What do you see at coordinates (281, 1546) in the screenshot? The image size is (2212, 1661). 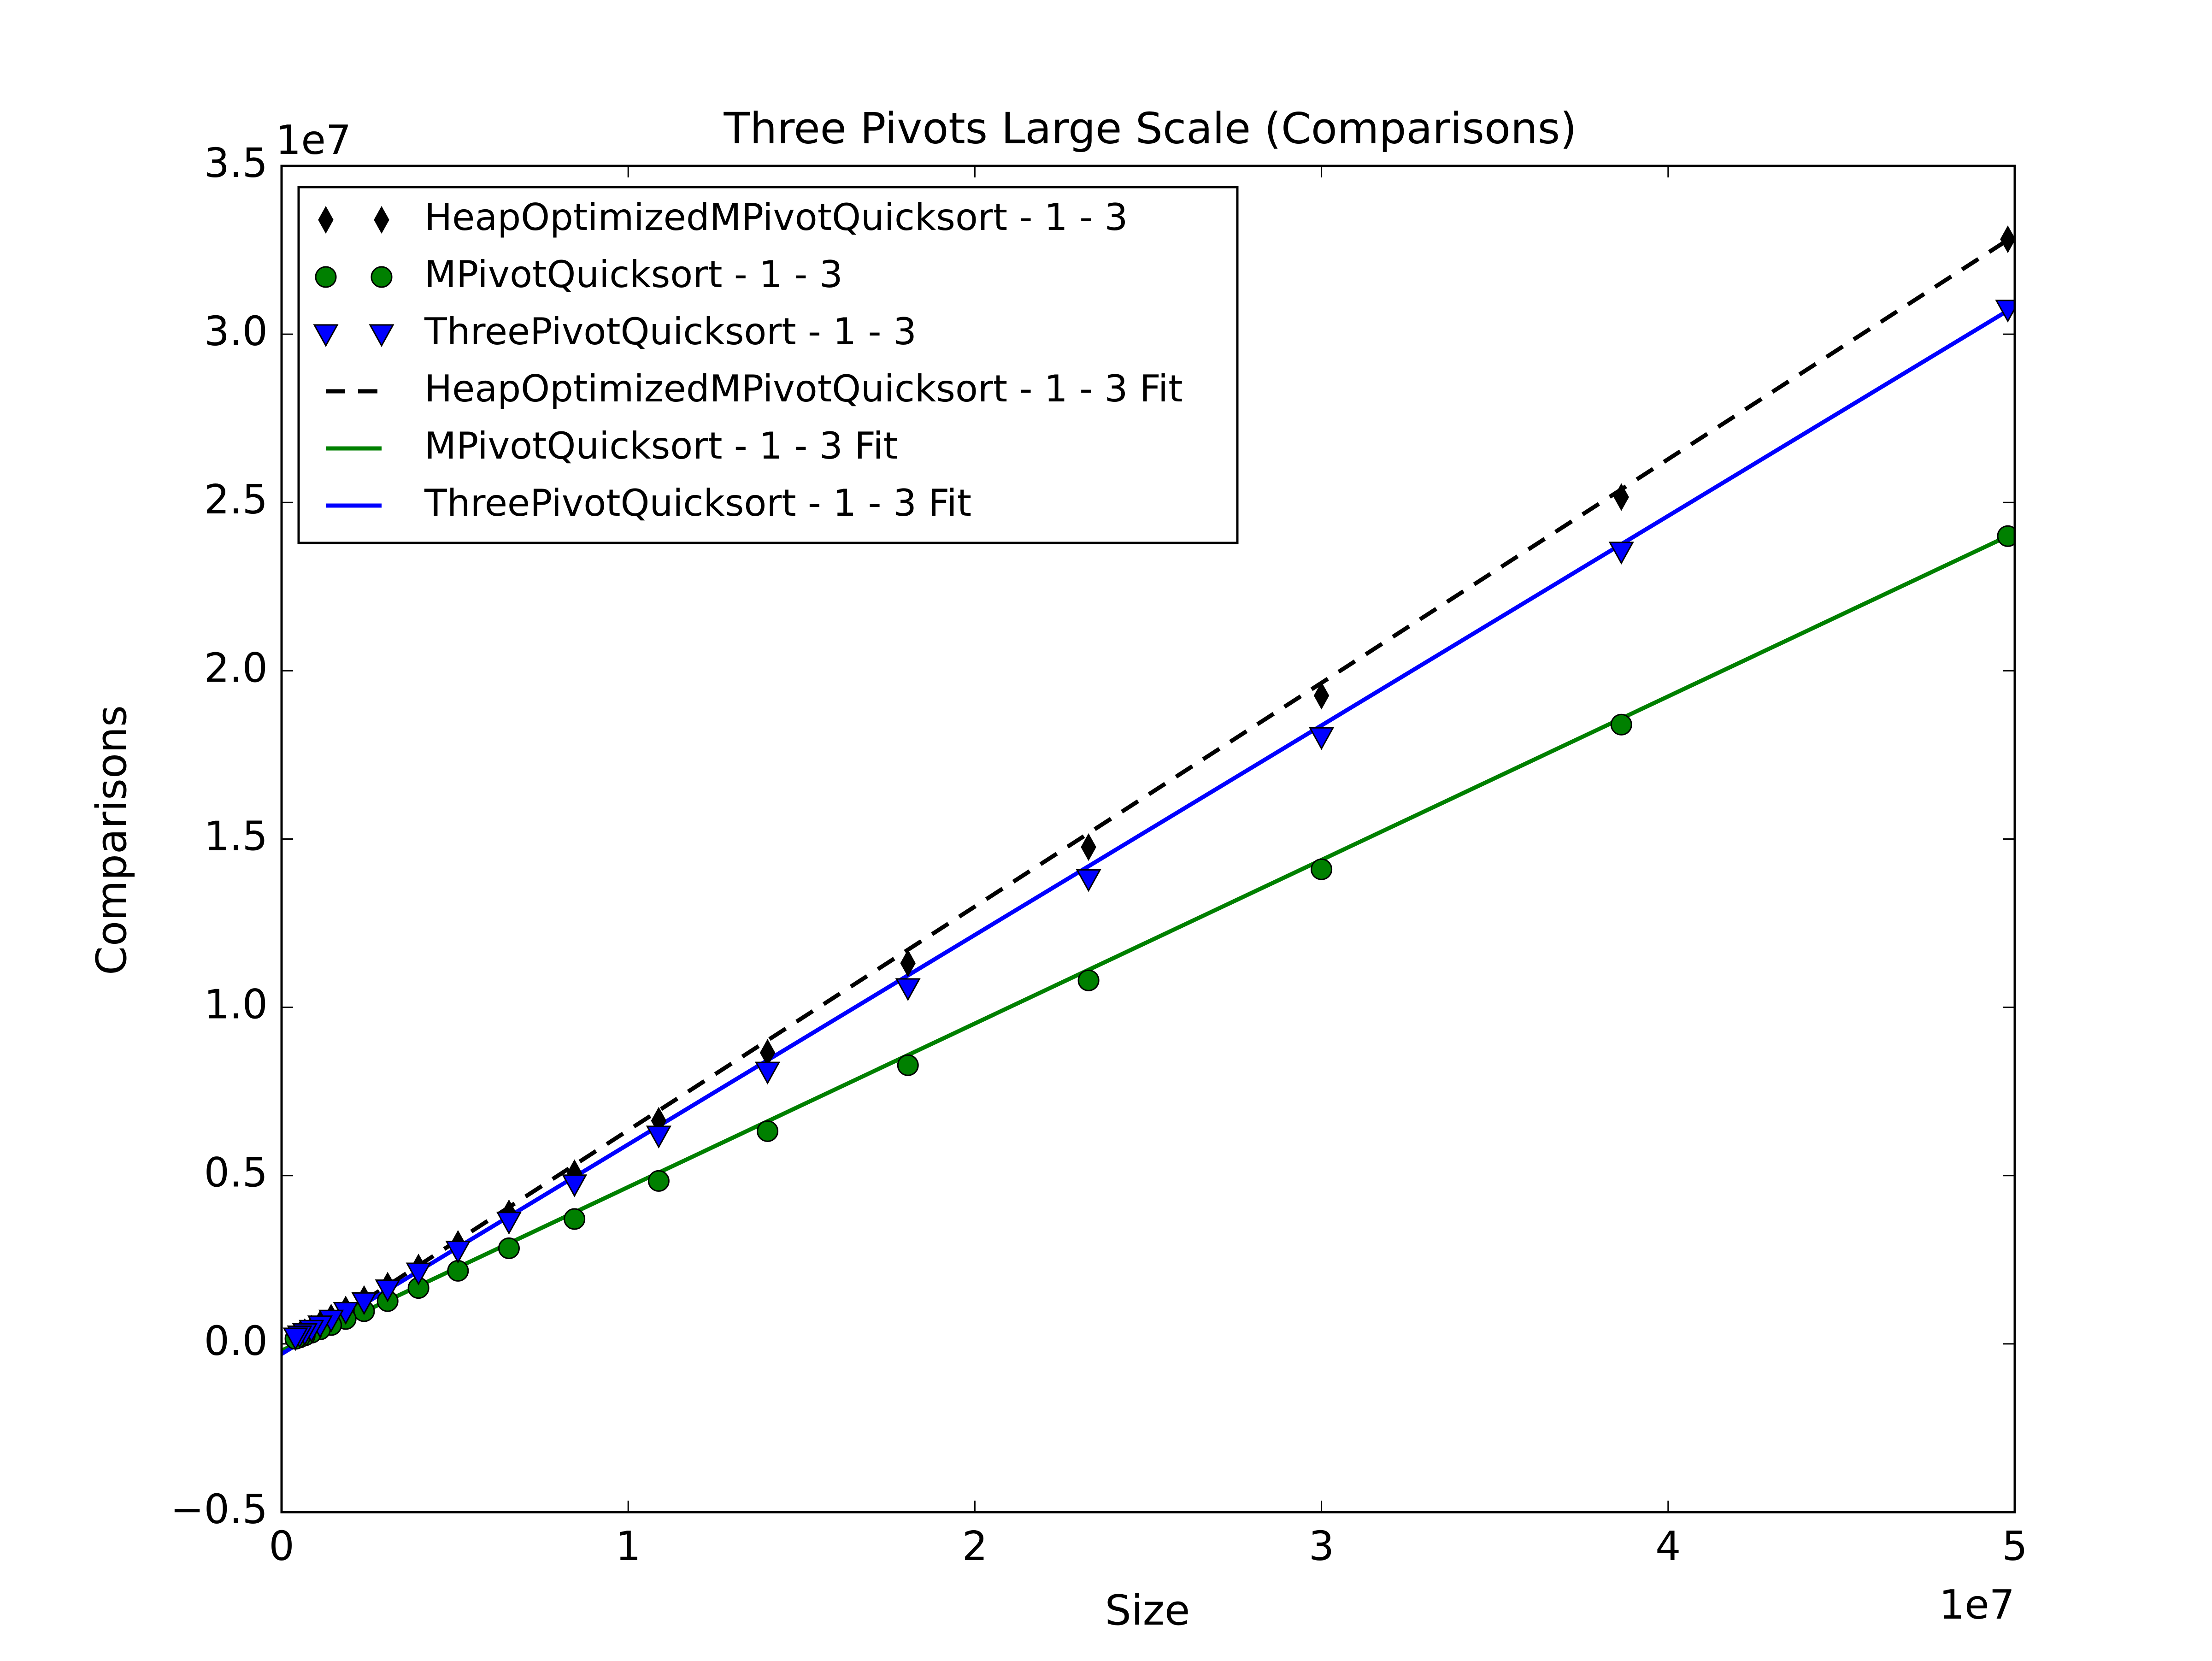 I see `x-tick-label: 0` at bounding box center [281, 1546].